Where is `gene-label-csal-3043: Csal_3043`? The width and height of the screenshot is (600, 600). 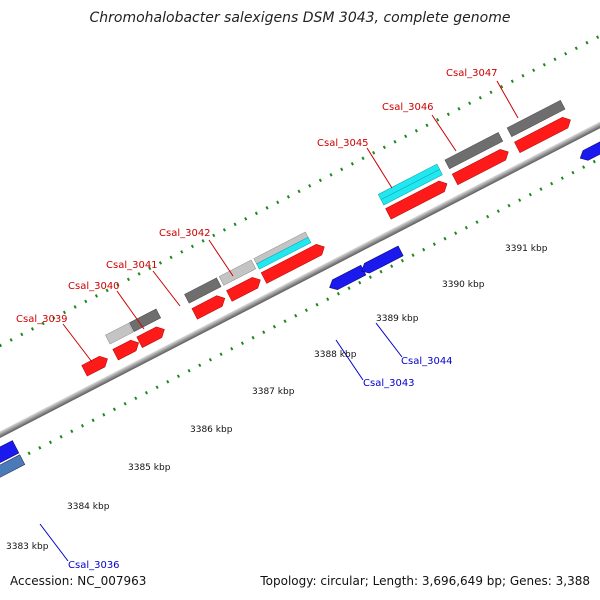 gene-label-csal-3043: Csal_3043 is located at coordinates (389, 383).